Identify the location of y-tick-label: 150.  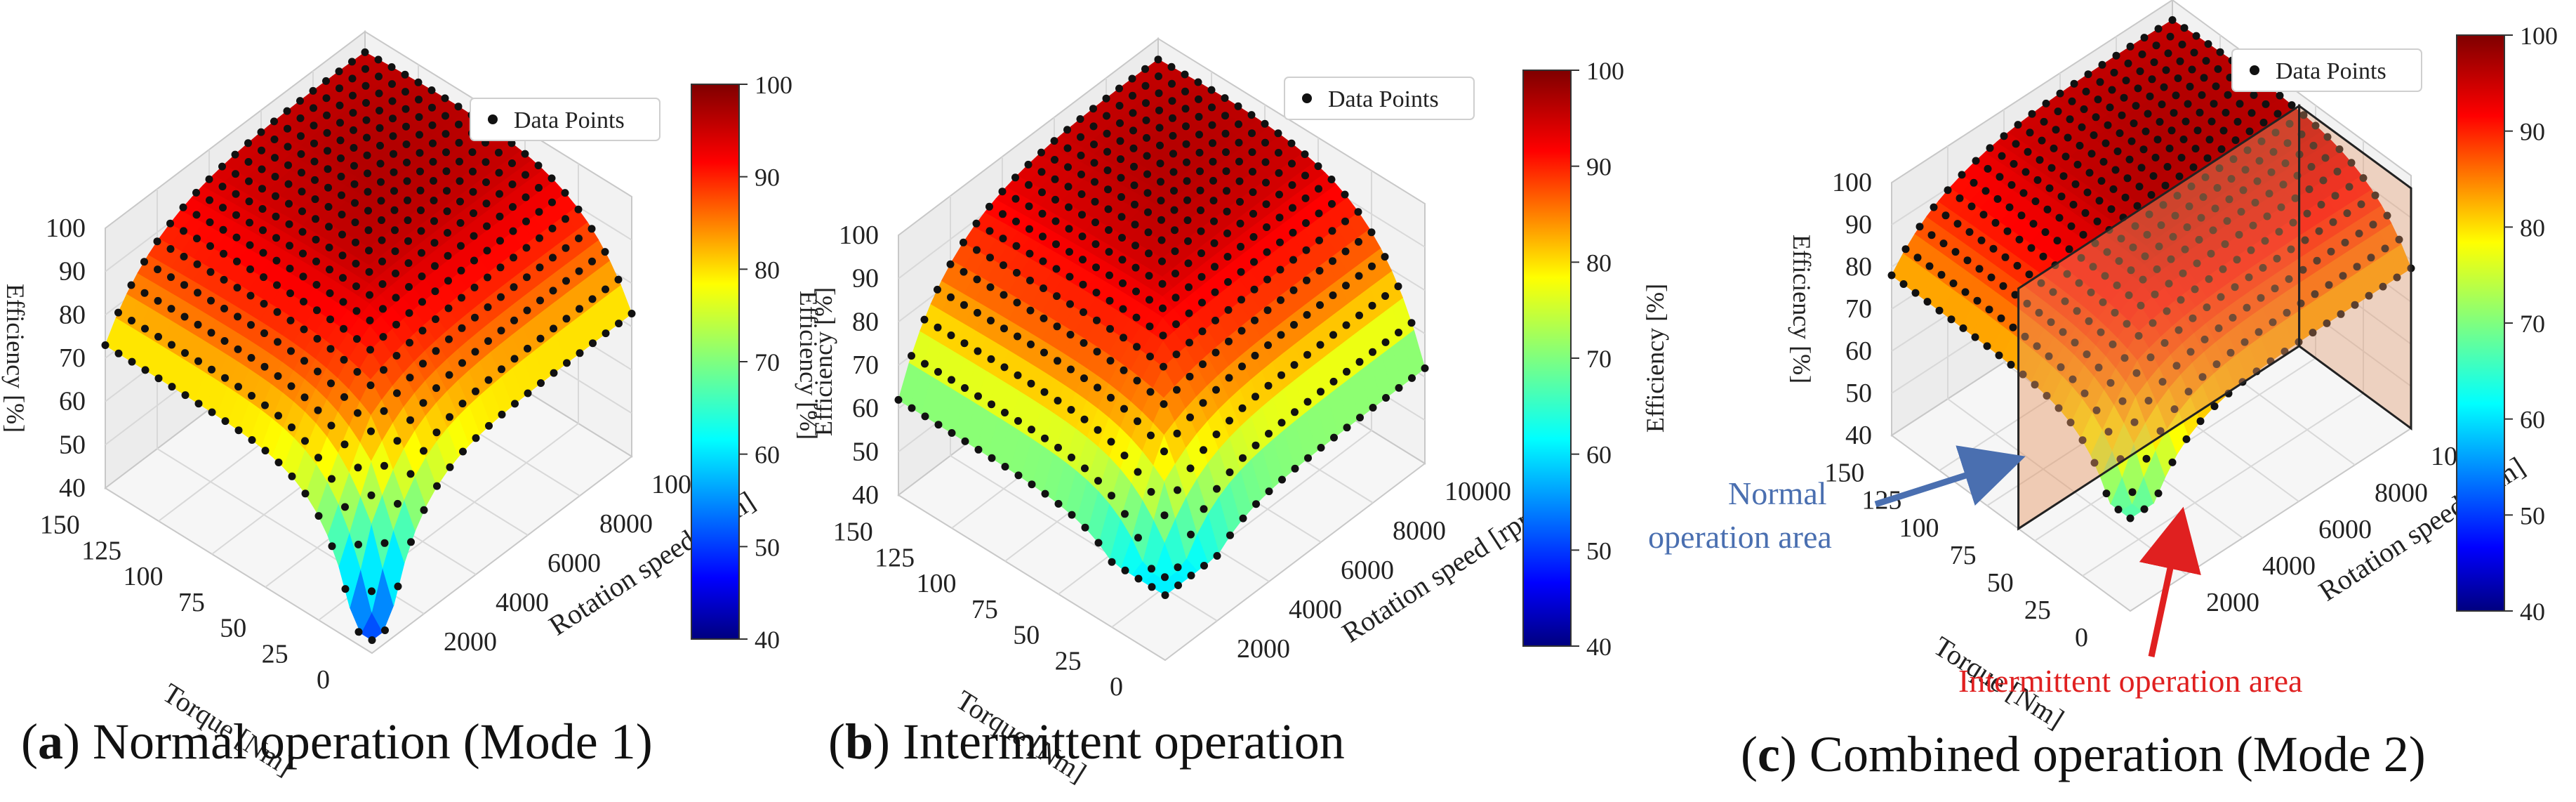
(853, 532).